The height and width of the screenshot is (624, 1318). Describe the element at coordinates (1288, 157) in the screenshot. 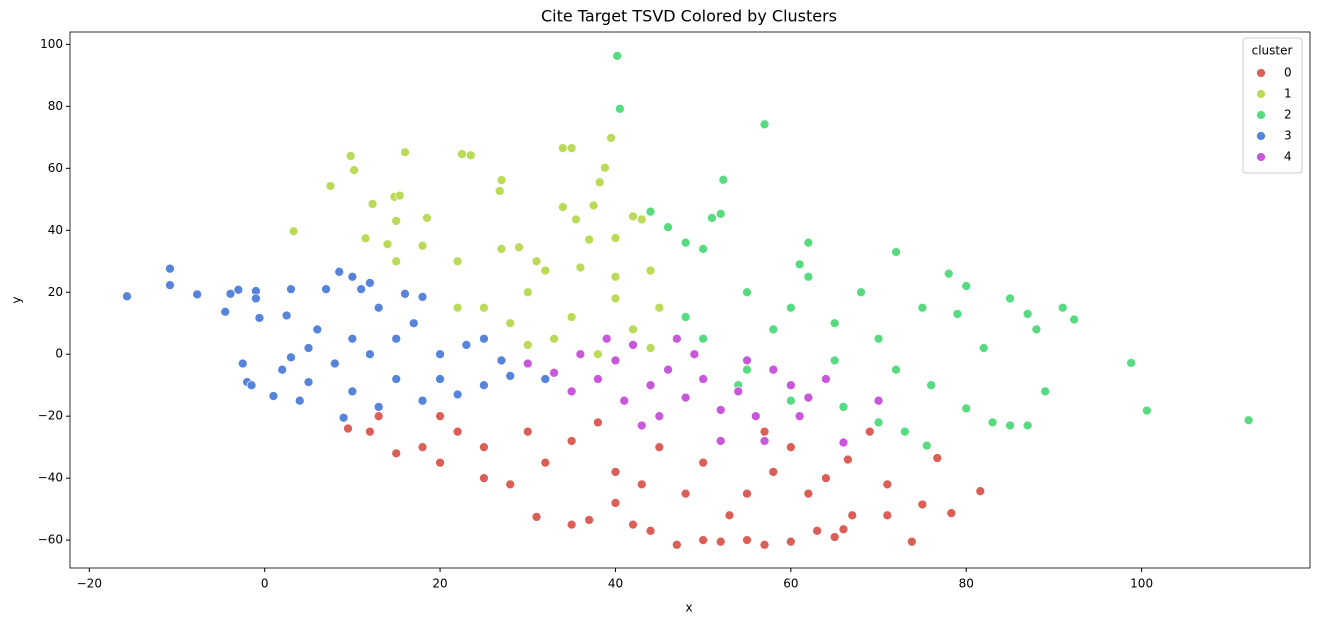

I see `legend-label: 4` at that location.